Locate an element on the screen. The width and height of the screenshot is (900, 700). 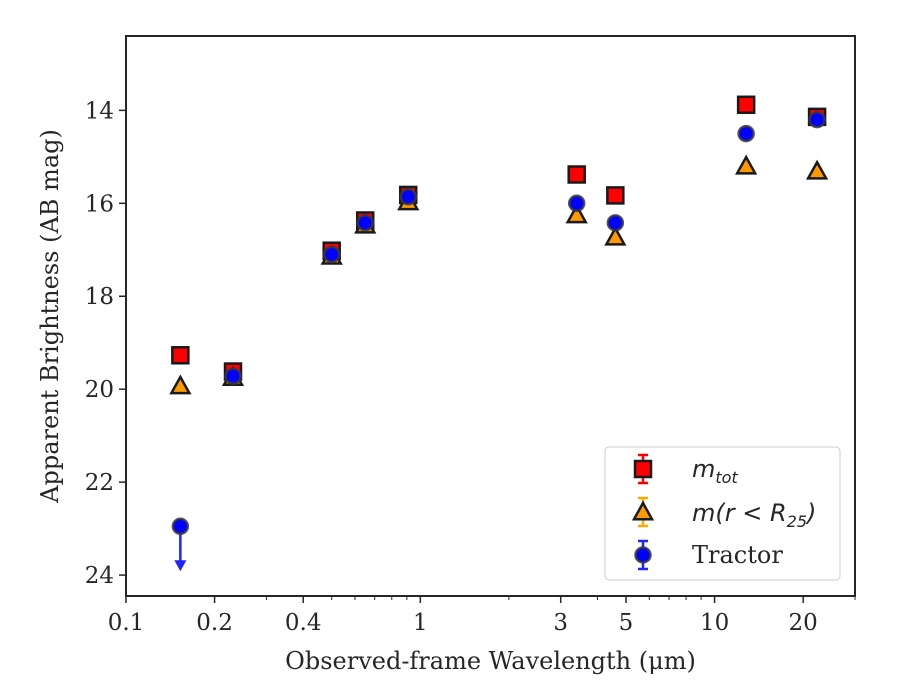
y-tick-label: 20 is located at coordinates (99, 390).